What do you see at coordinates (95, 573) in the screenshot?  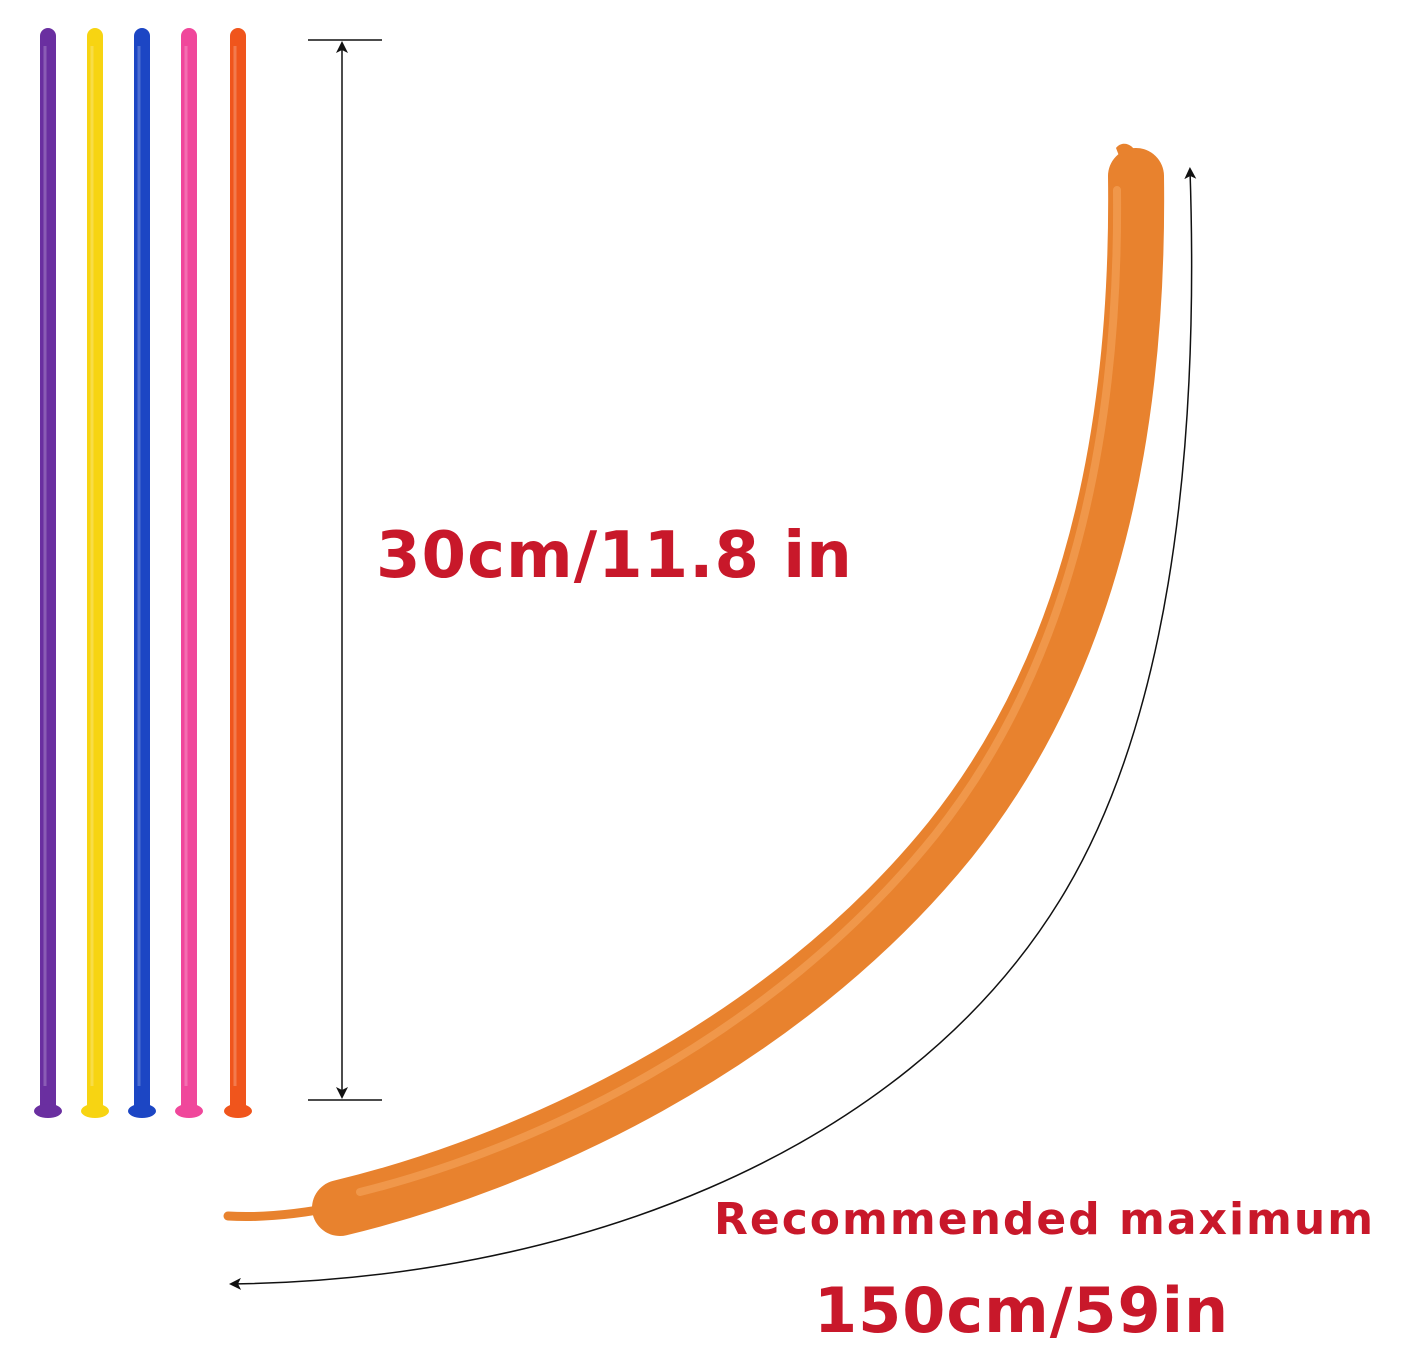 I see `deflated-balloon-yellow` at bounding box center [95, 573].